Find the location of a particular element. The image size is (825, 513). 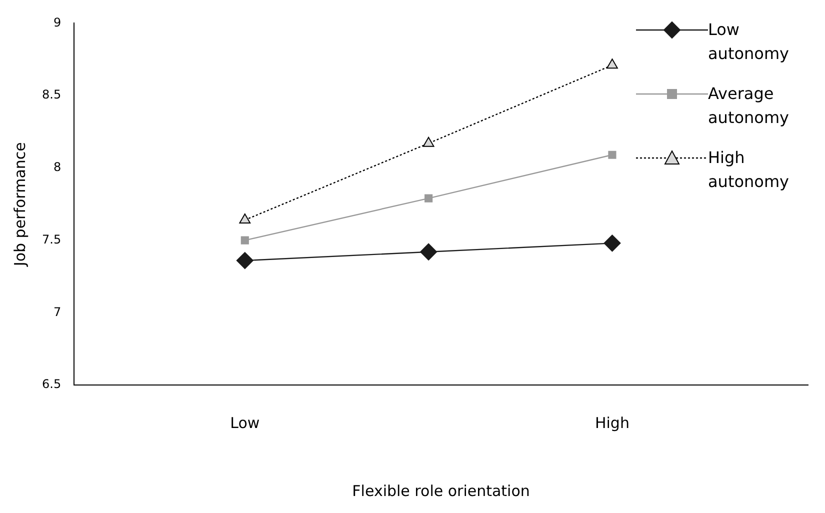

y-tick-label: 7.5 is located at coordinates (52, 239).